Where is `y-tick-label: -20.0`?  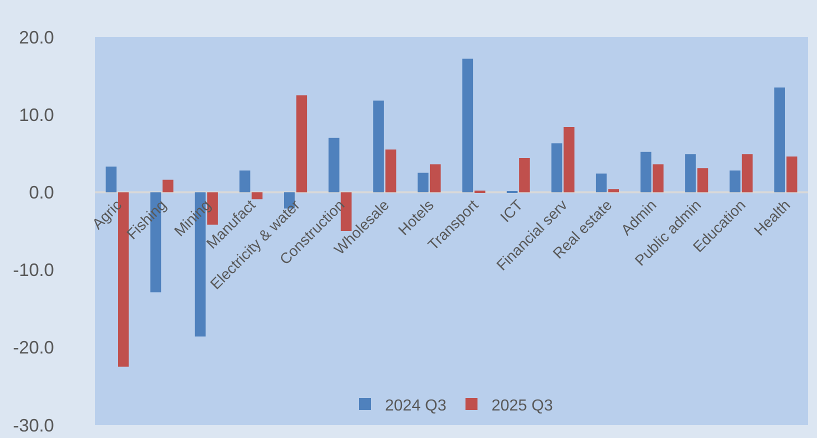 y-tick-label: -20.0 is located at coordinates (33, 348).